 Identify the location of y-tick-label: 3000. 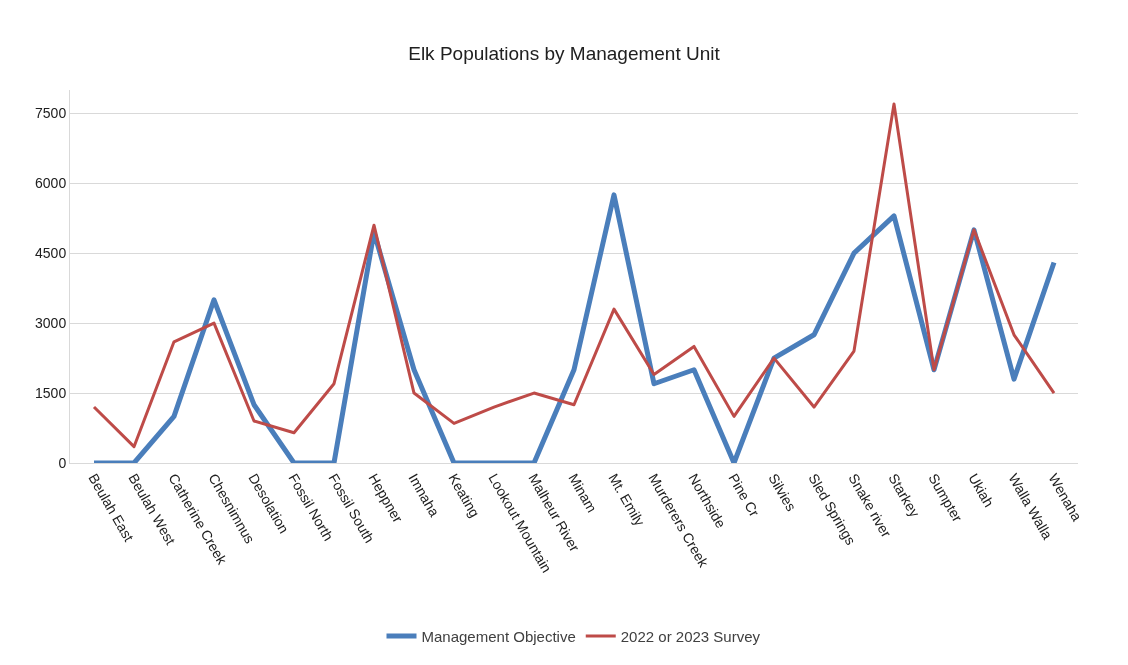
(51, 323).